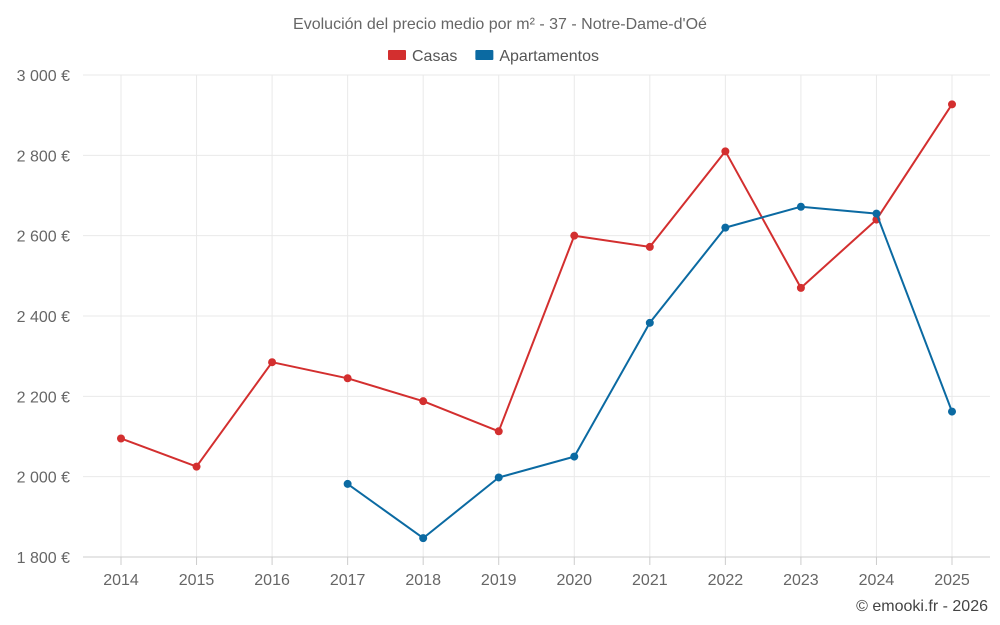  I want to click on x-tick-label: 2020, so click(574, 580).